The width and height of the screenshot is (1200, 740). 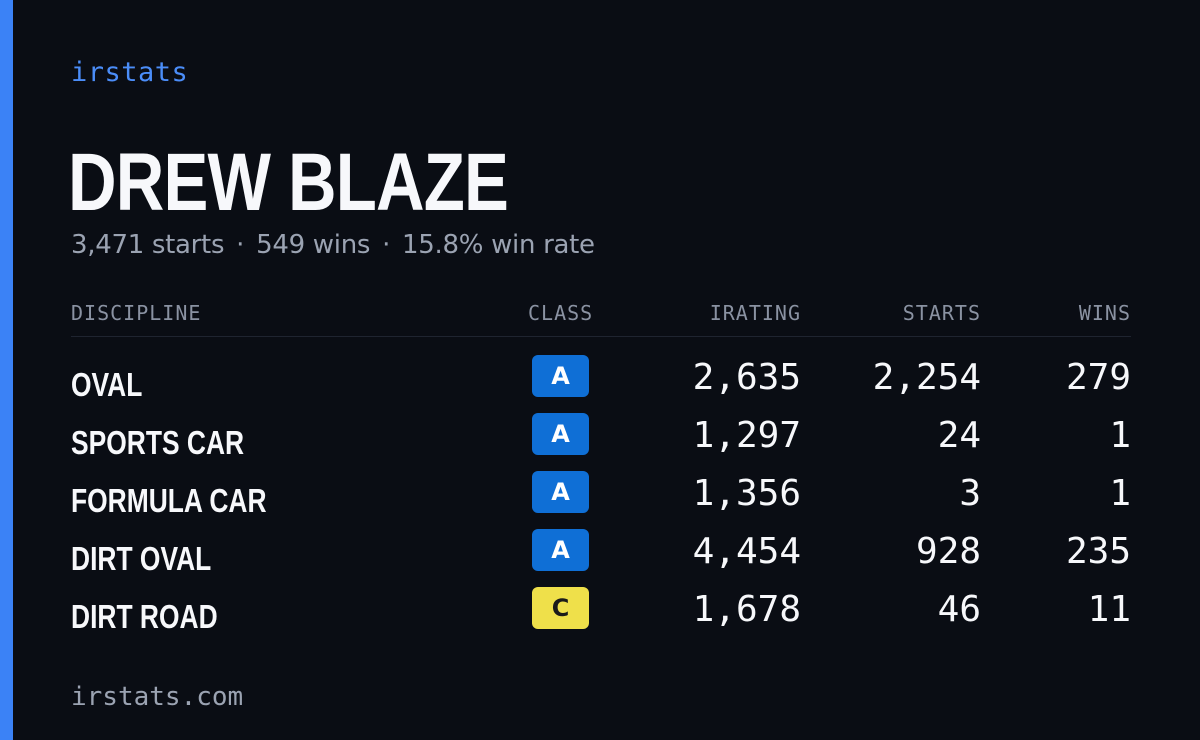 What do you see at coordinates (601, 318) in the screenshot?
I see `table-header: DISCIPLINE CLASS IRATING STARTS WINS` at bounding box center [601, 318].